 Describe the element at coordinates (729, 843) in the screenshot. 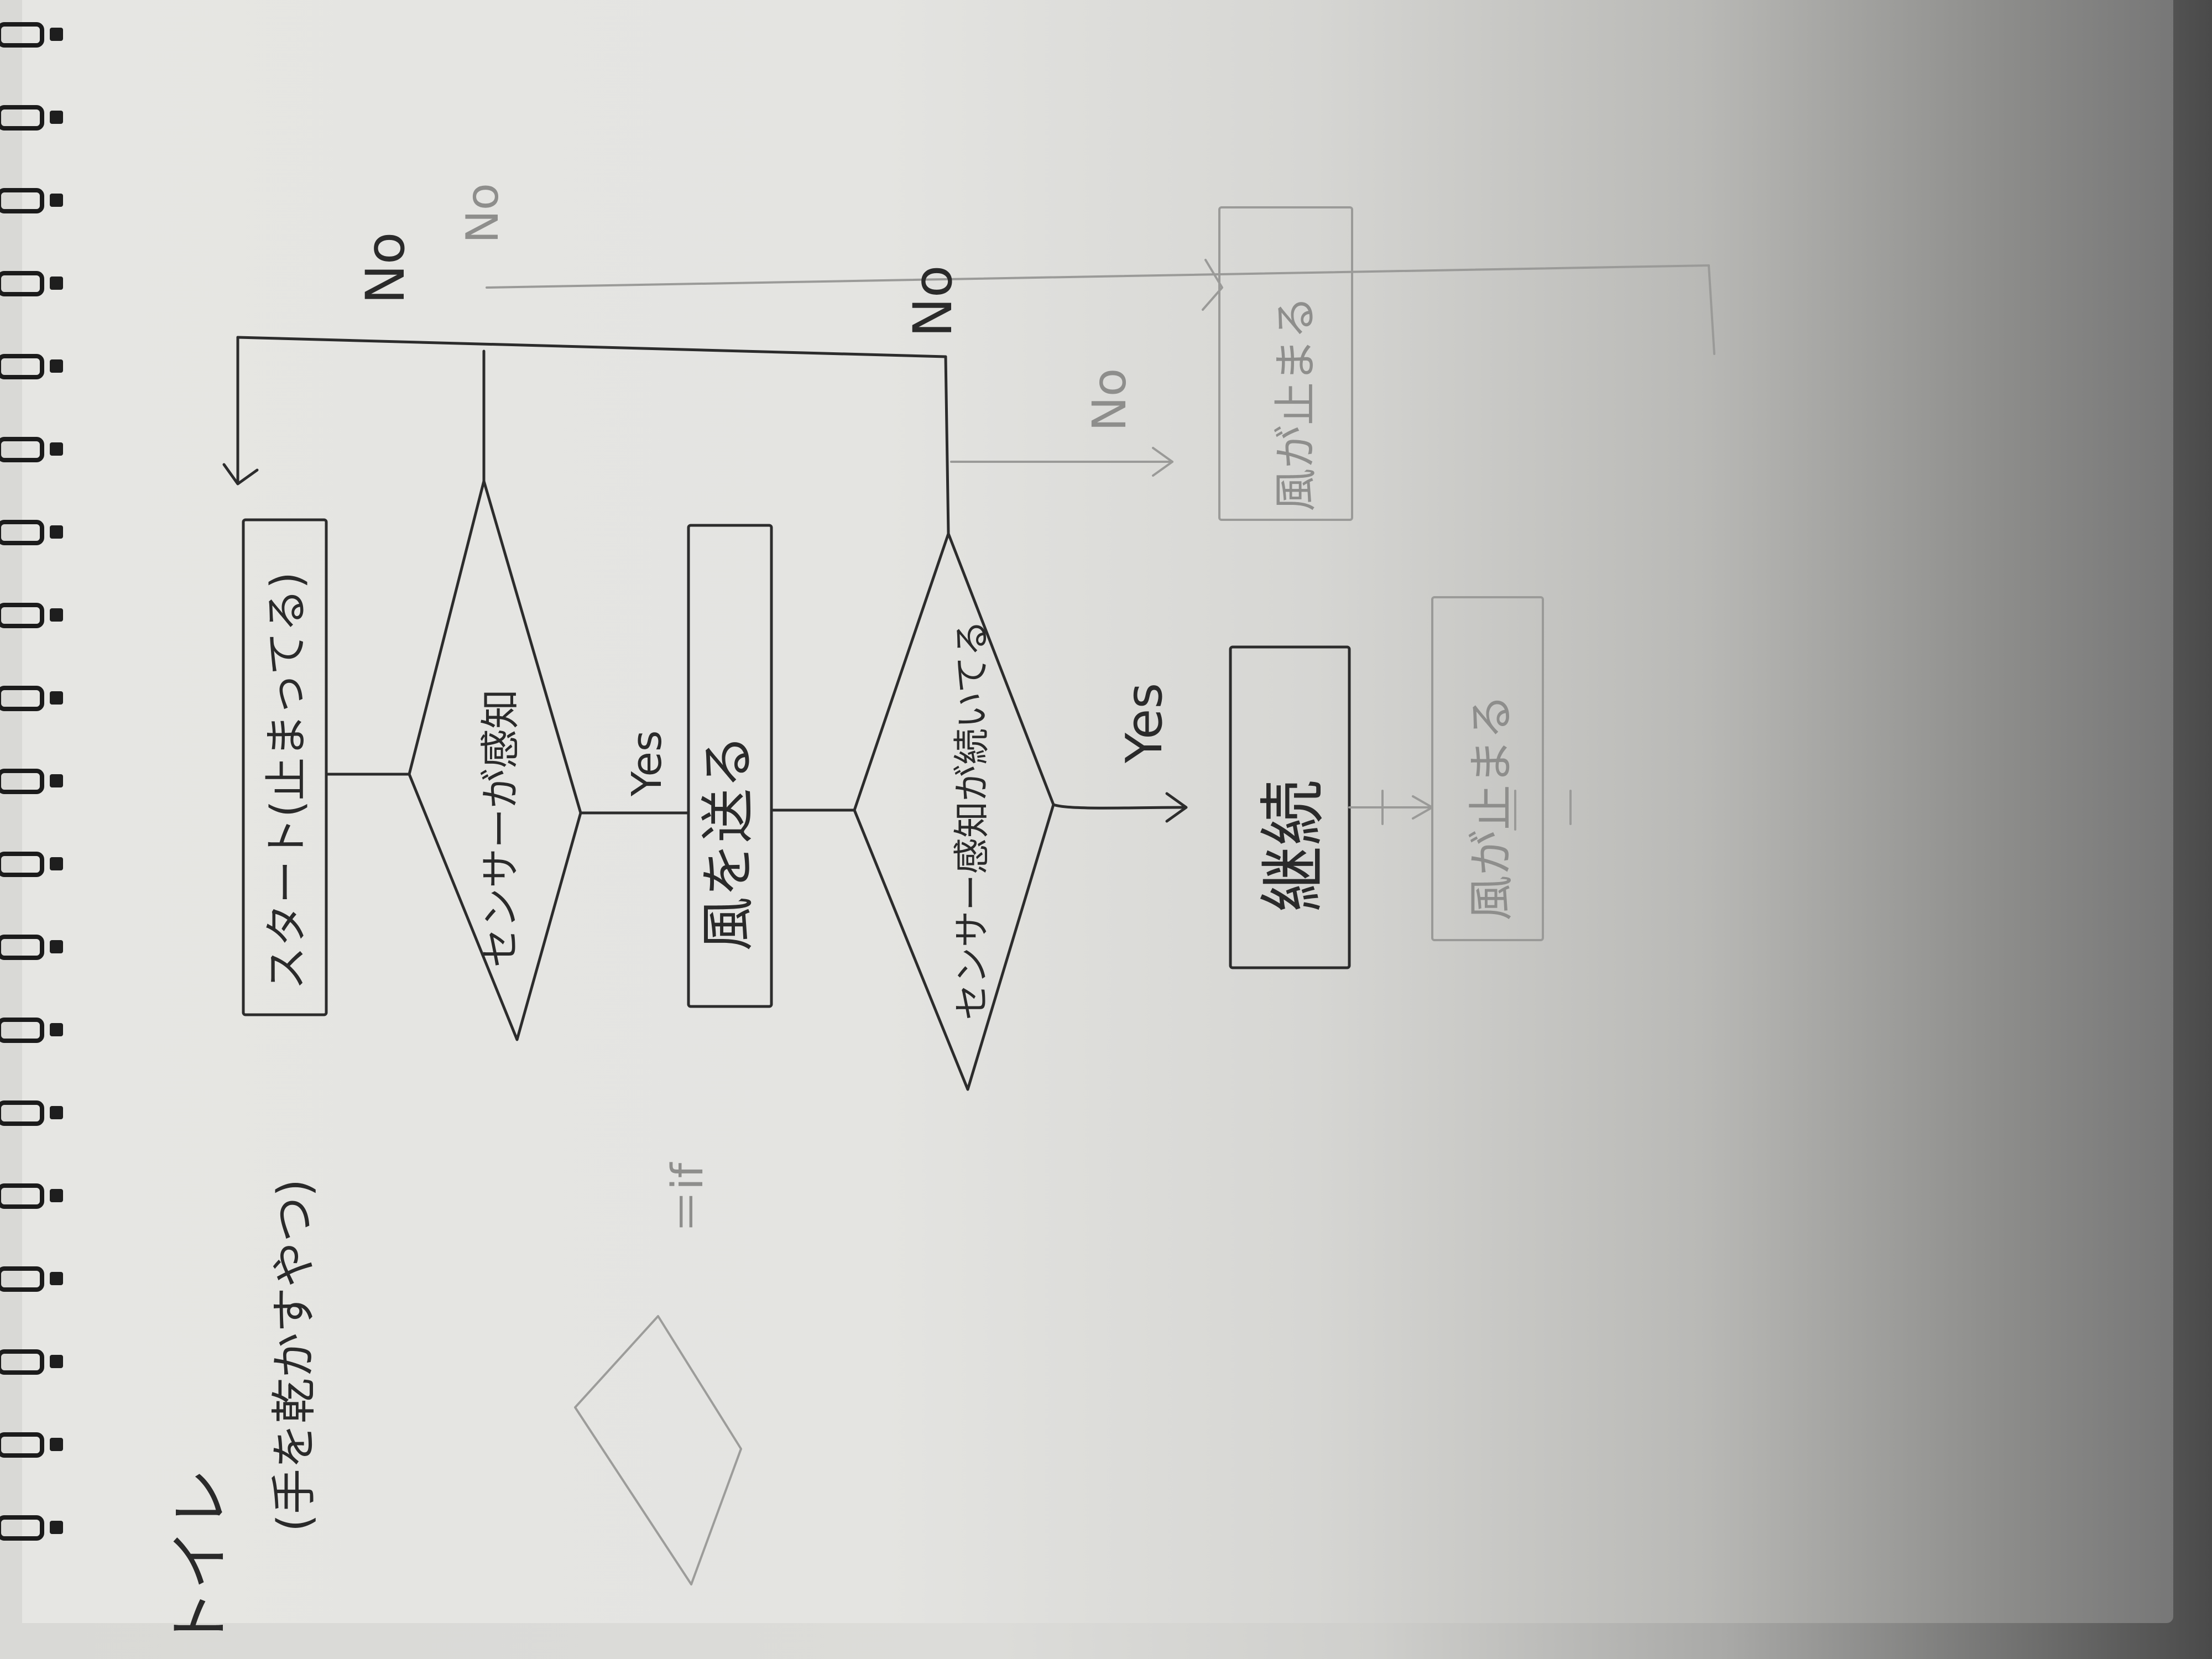

I see `action1-label: 風を送る` at that location.